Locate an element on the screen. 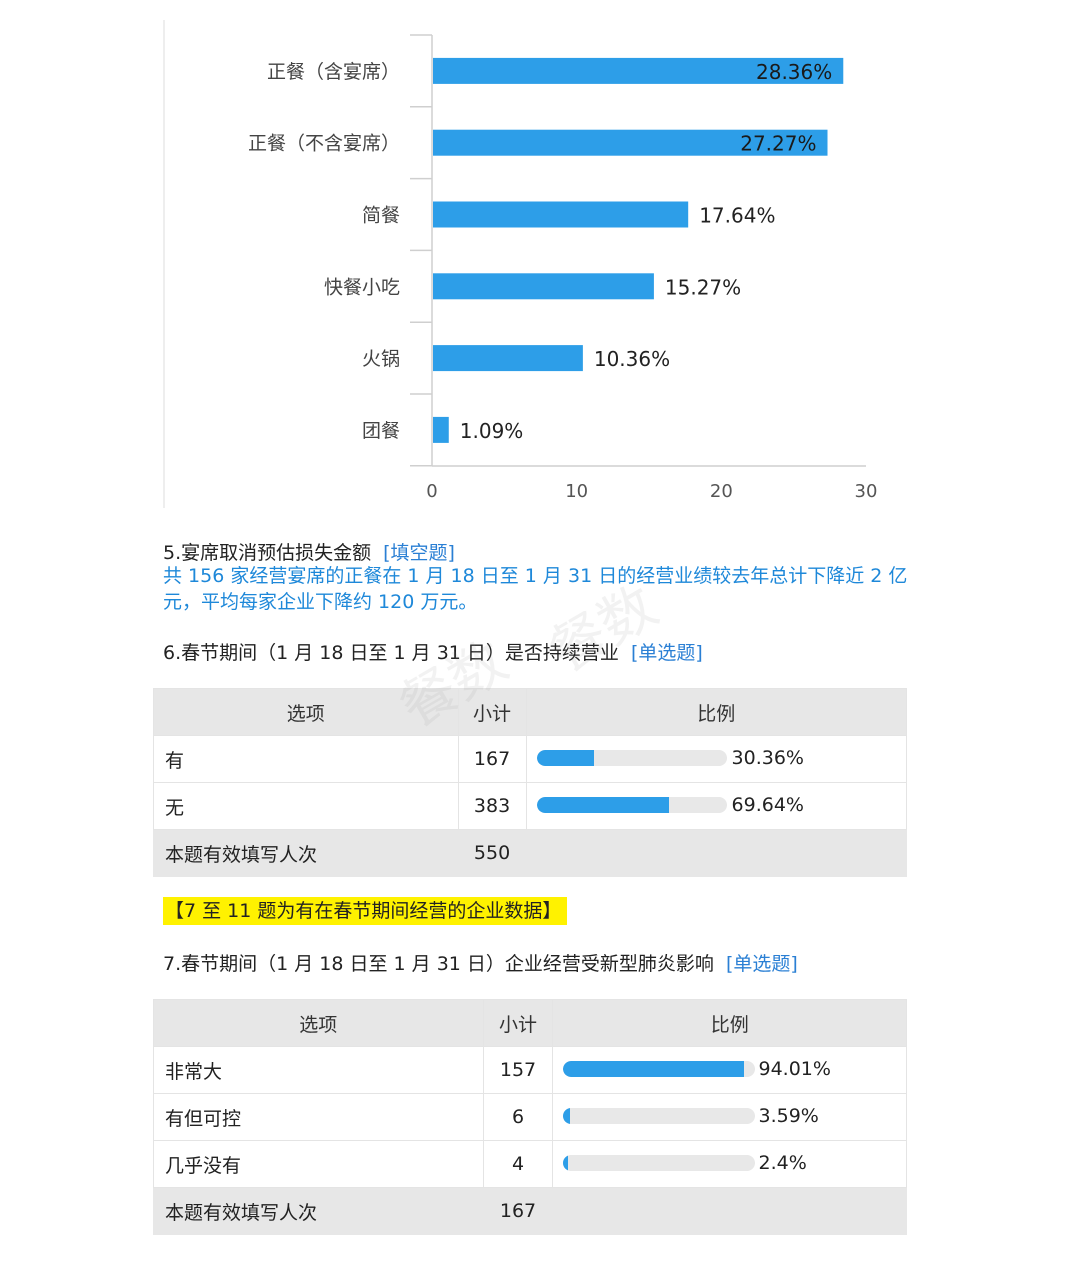 The image size is (1080, 1263). ratio-percent: 69.64% is located at coordinates (767, 805).